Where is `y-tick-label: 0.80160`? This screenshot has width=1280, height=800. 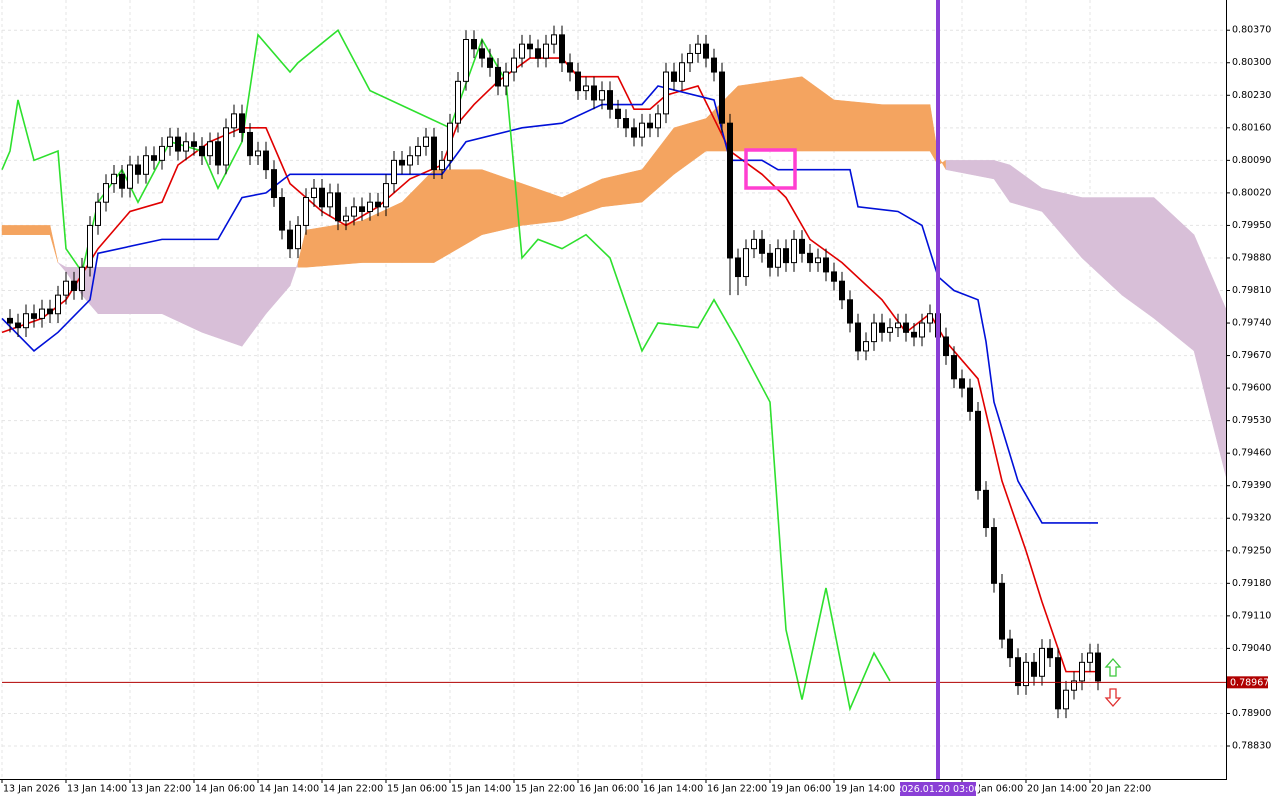
y-tick-label: 0.80160 is located at coordinates (1251, 127).